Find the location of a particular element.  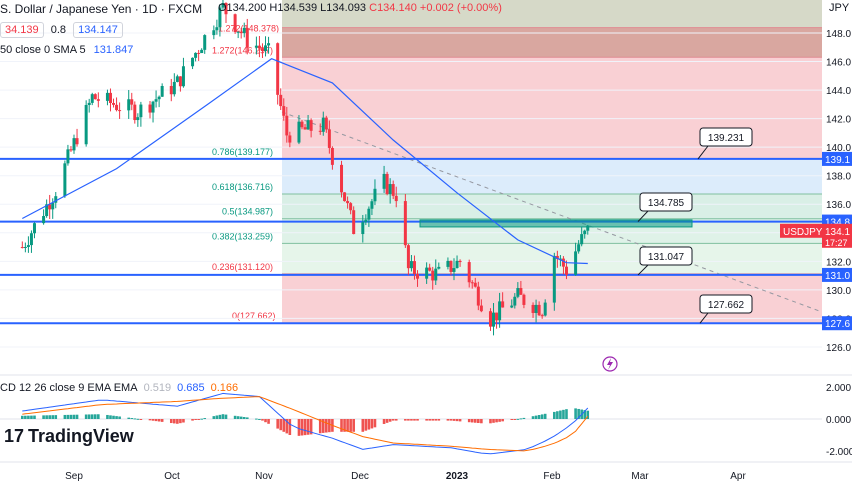

price-tag is located at coordinates (837, 158).